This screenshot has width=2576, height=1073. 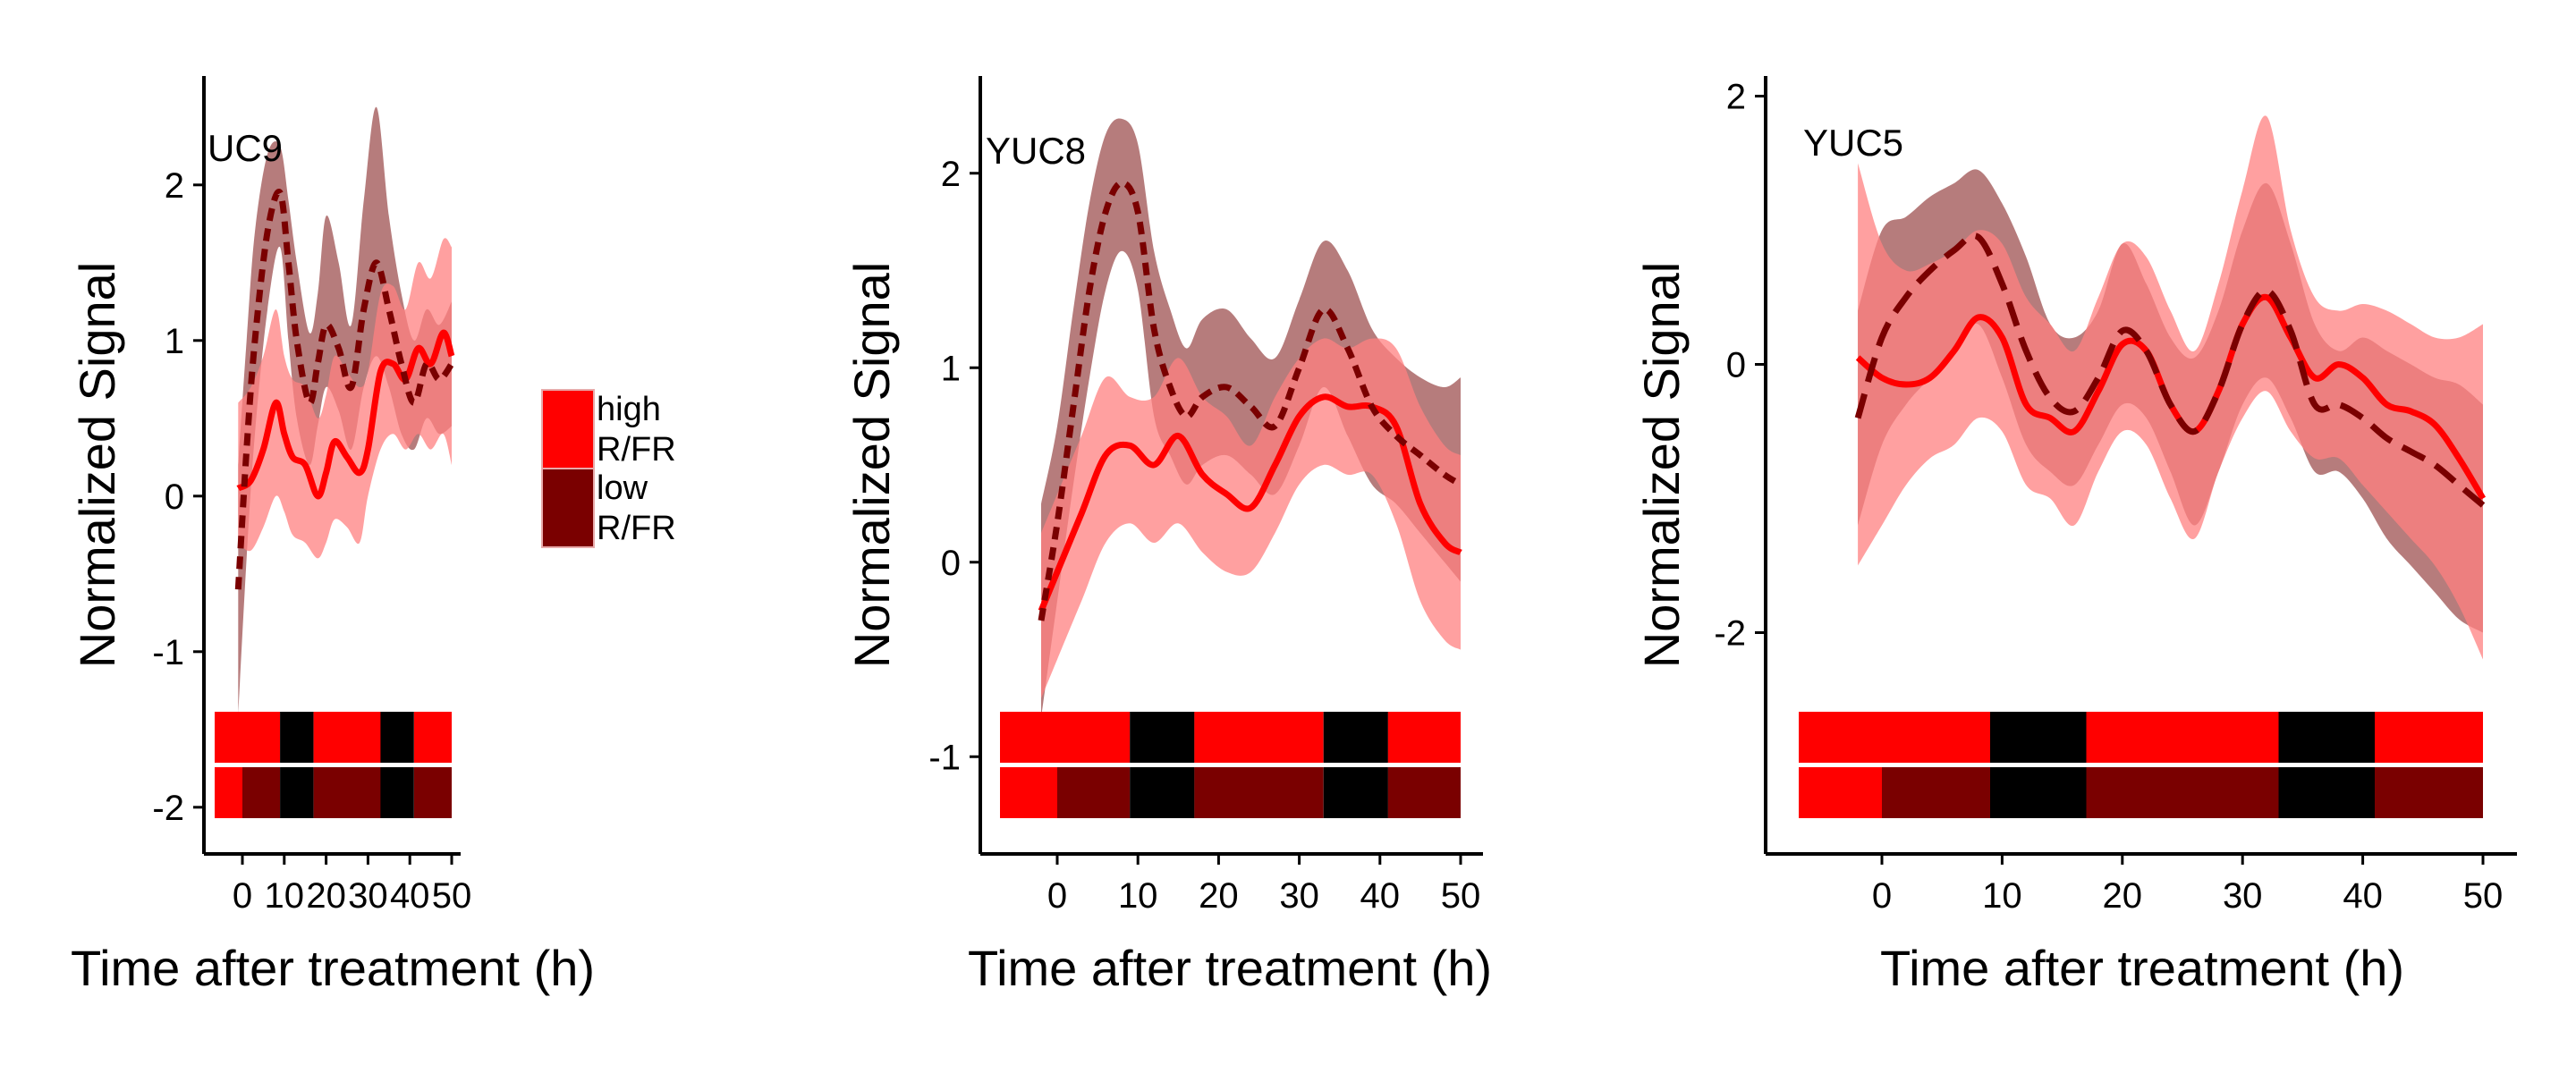 I want to click on gene-label: YUC8, so click(x=1036, y=151).